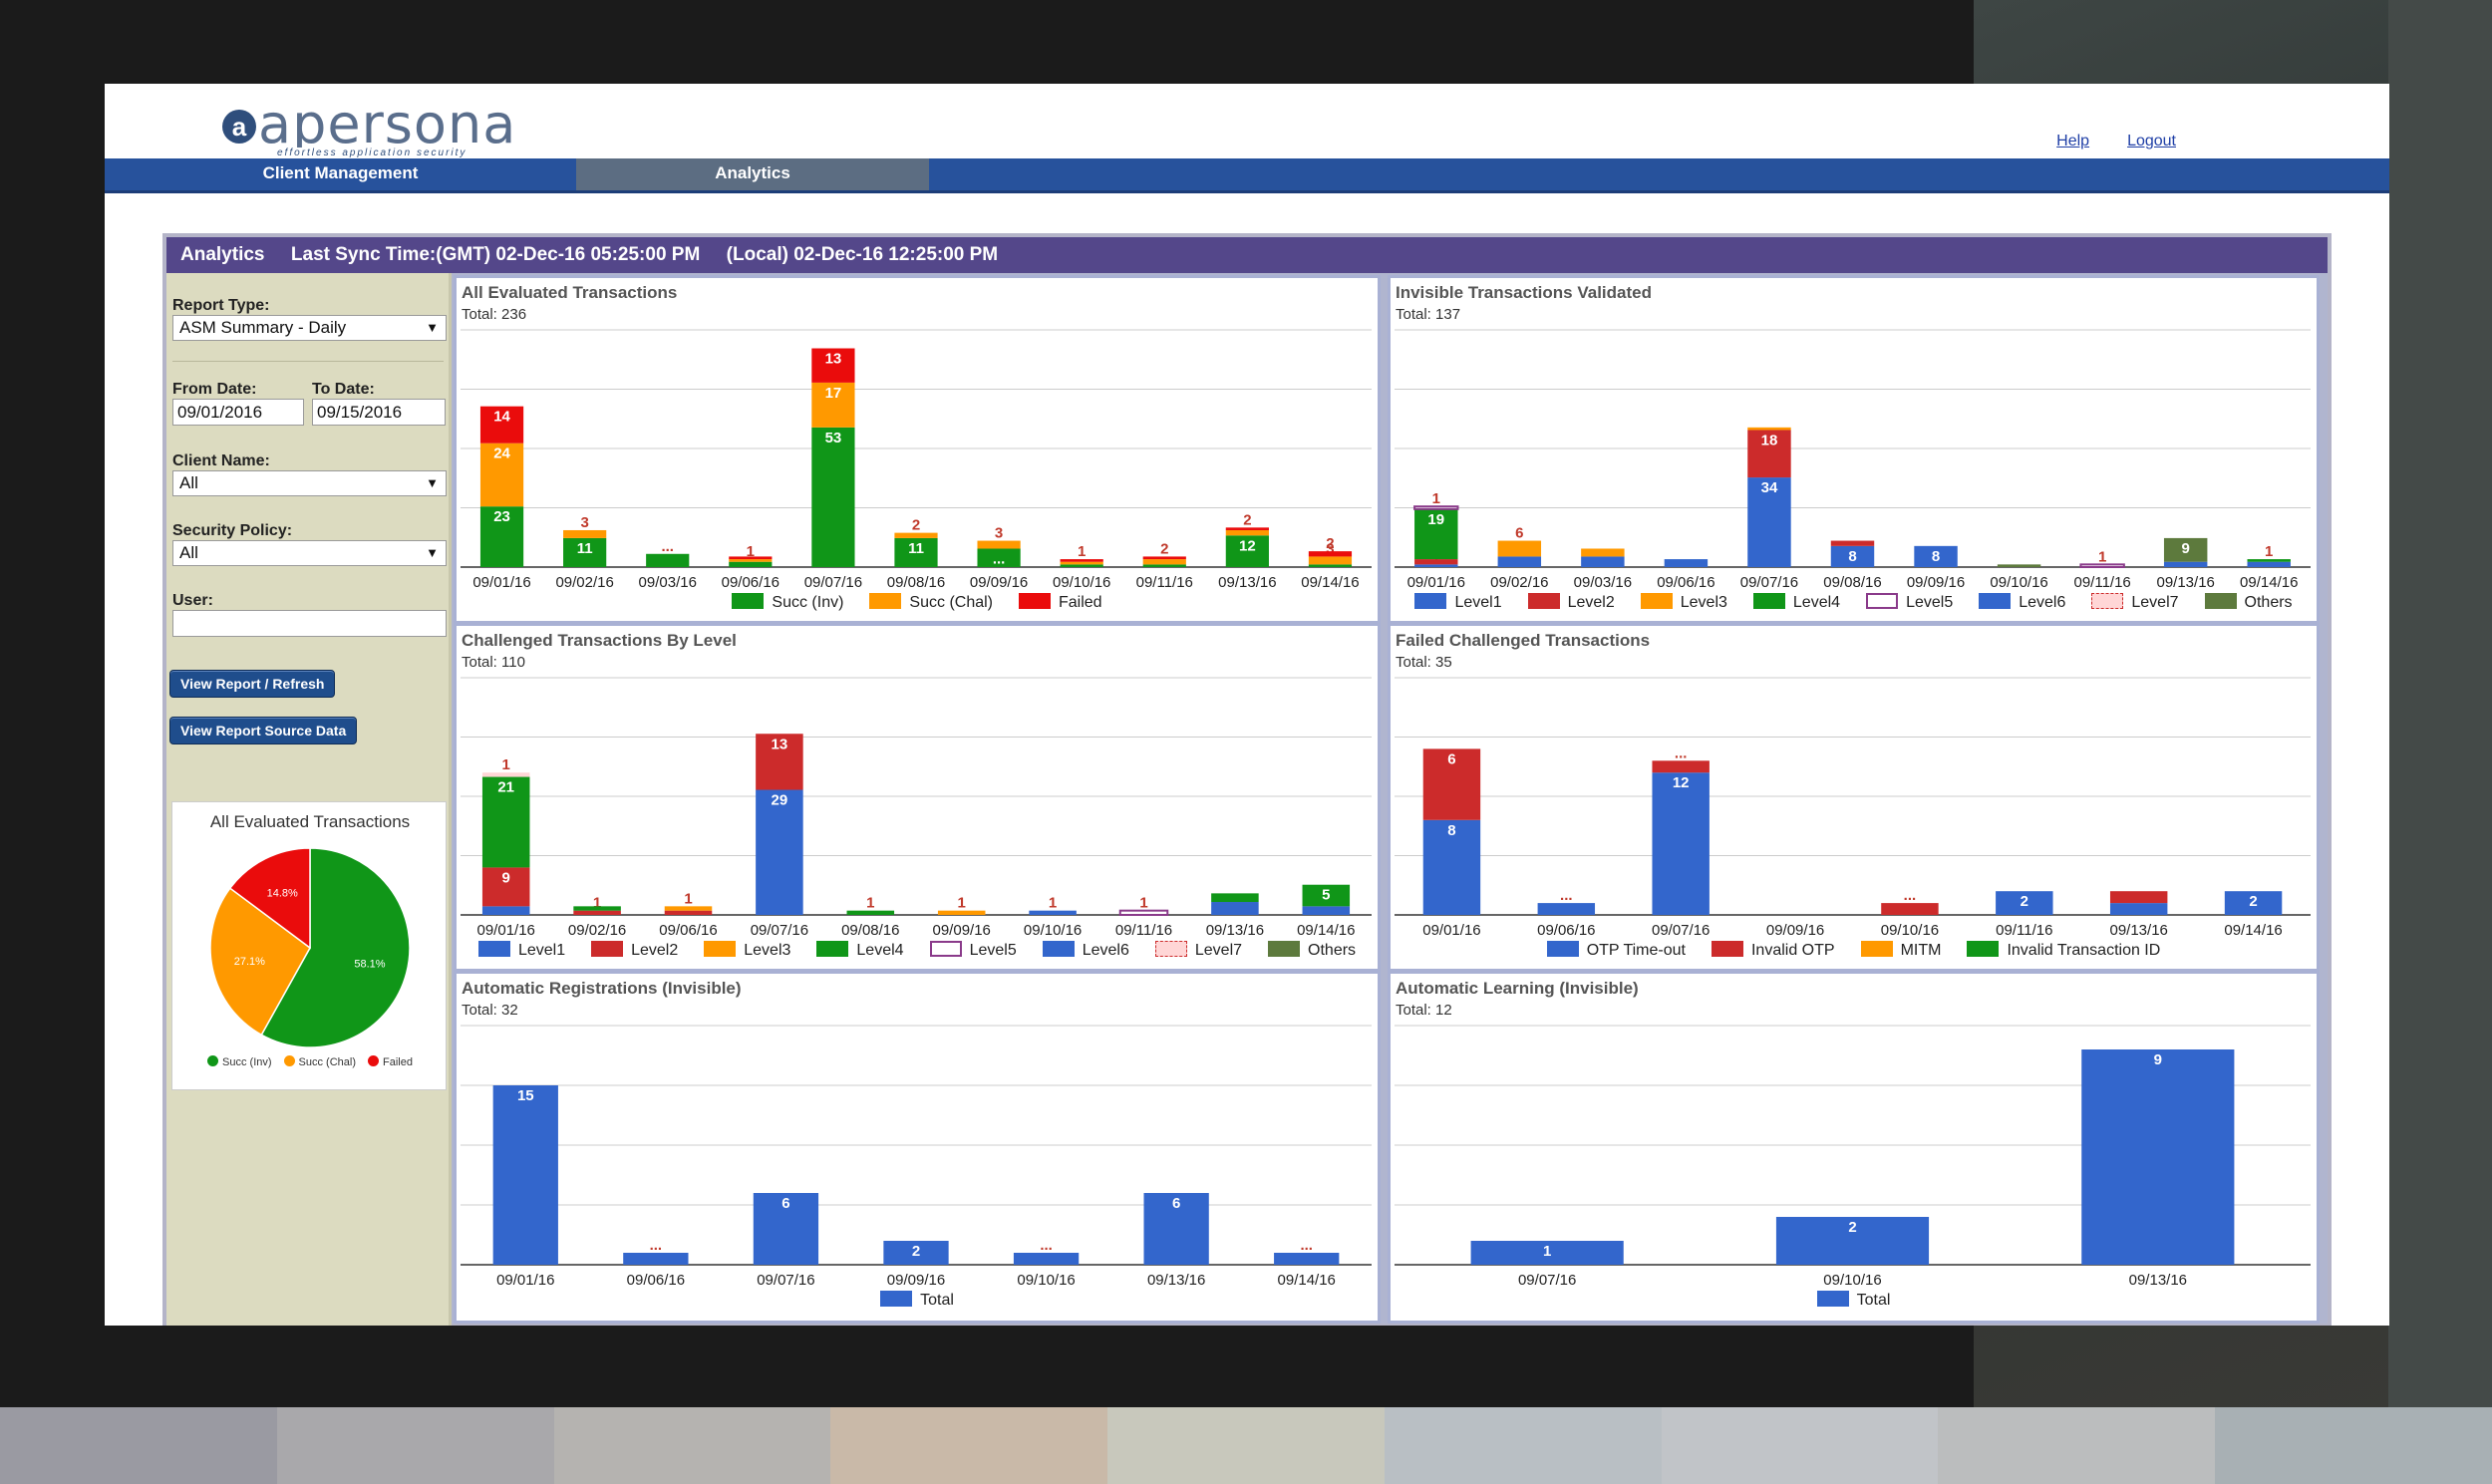 This screenshot has height=1484, width=2492. What do you see at coordinates (2022, 602) in the screenshot?
I see `legend-item: Level6` at bounding box center [2022, 602].